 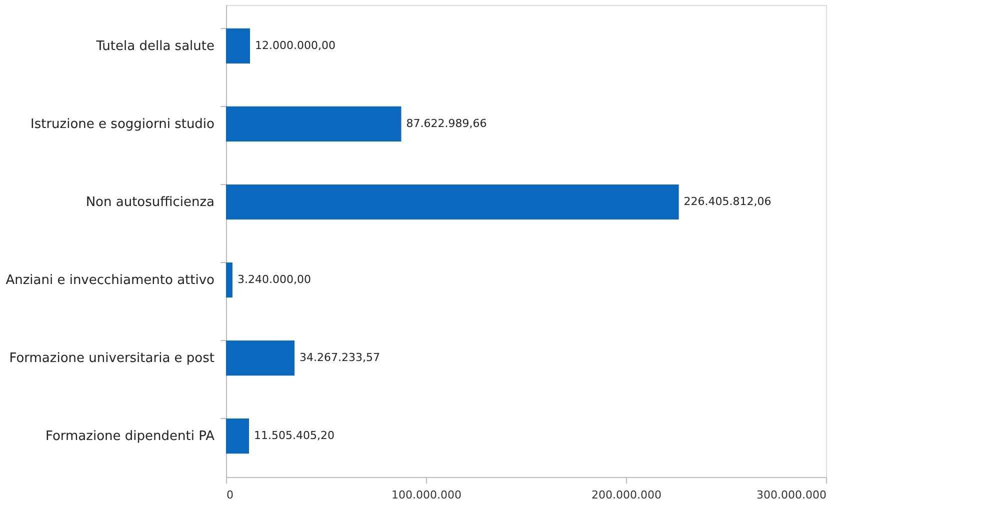 What do you see at coordinates (295, 45) in the screenshot?
I see `data-label: 12.000.000,00` at bounding box center [295, 45].